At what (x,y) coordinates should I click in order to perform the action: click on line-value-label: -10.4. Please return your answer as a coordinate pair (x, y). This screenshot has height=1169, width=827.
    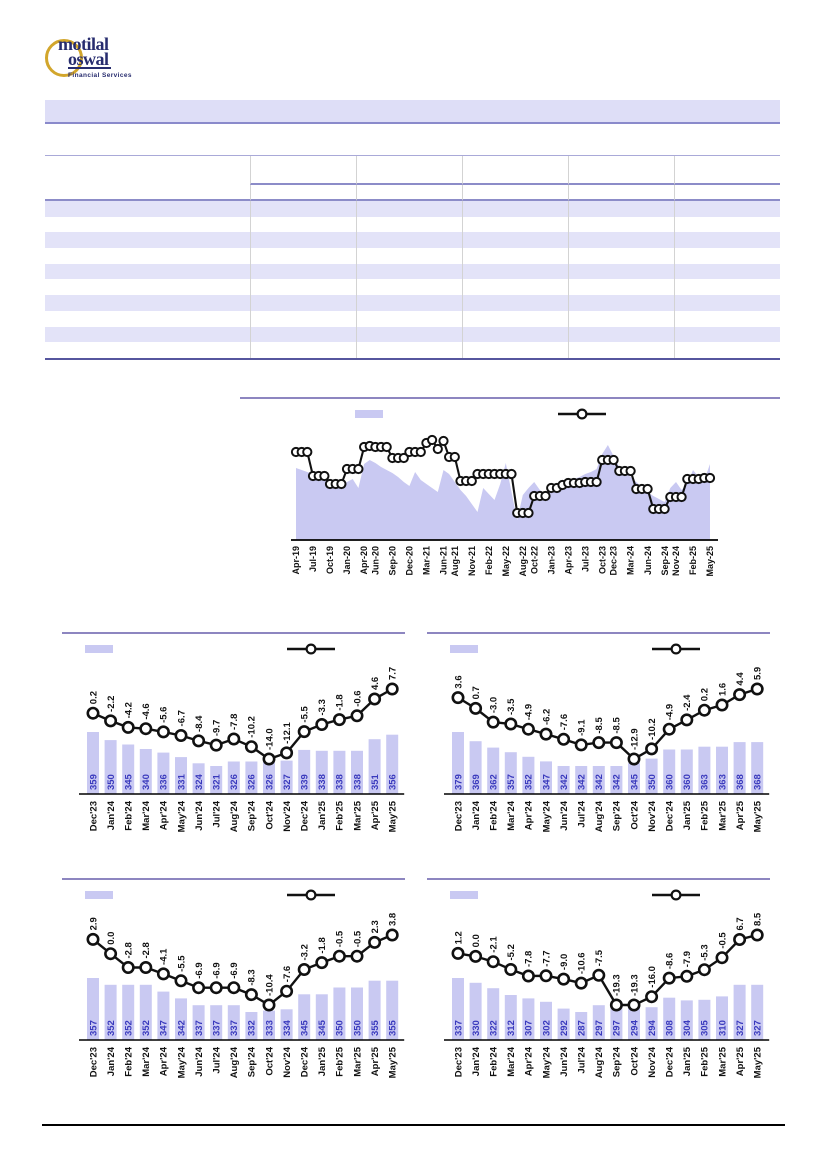
    Looking at the image, I should click on (269, 985).